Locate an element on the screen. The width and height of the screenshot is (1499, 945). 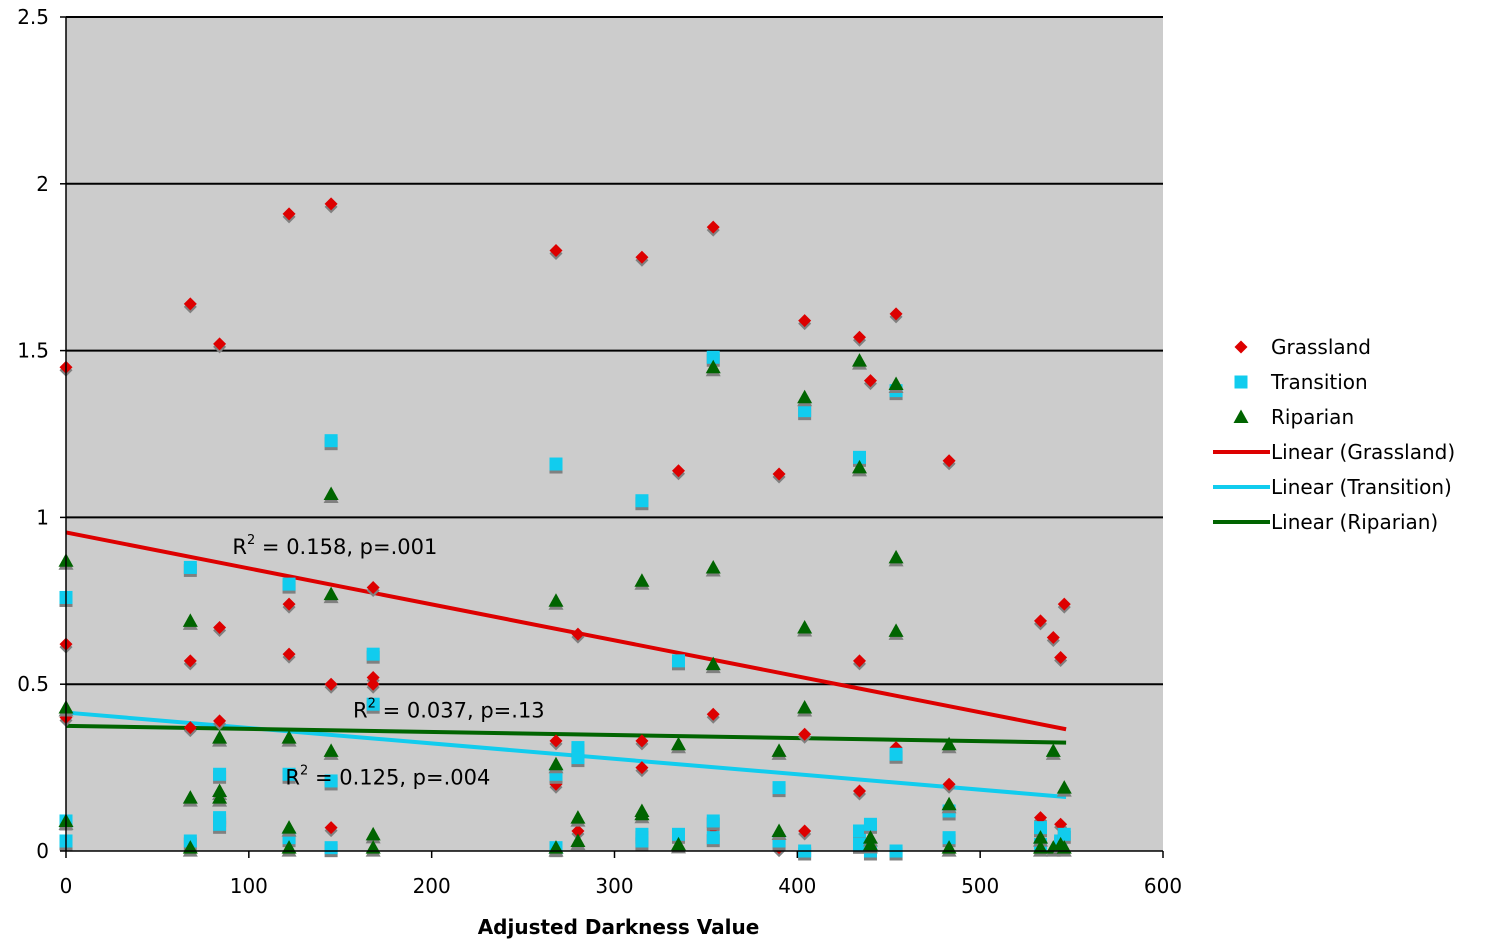
legend-item-trendline: Linear (Transition) is located at coordinates (1332, 487).